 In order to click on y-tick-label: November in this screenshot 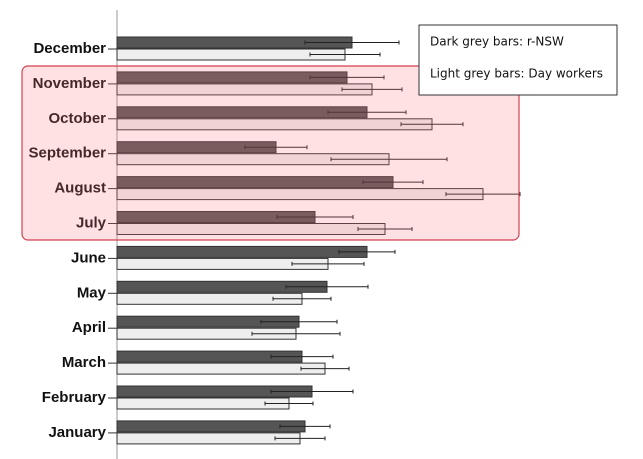, I will do `click(70, 83)`.